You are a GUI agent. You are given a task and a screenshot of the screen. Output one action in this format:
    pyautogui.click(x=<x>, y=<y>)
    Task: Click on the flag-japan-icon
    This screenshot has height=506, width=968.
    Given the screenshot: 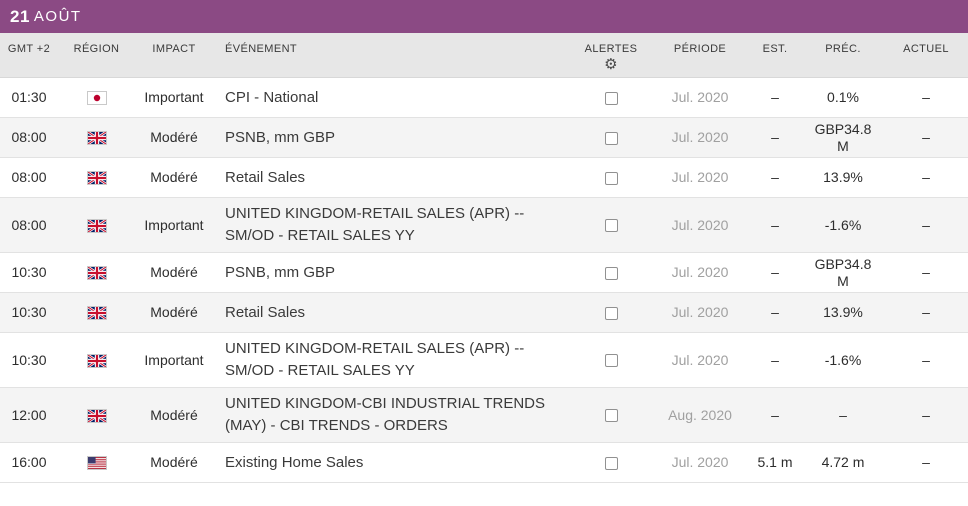 What is the action you would take?
    pyautogui.click(x=96, y=98)
    